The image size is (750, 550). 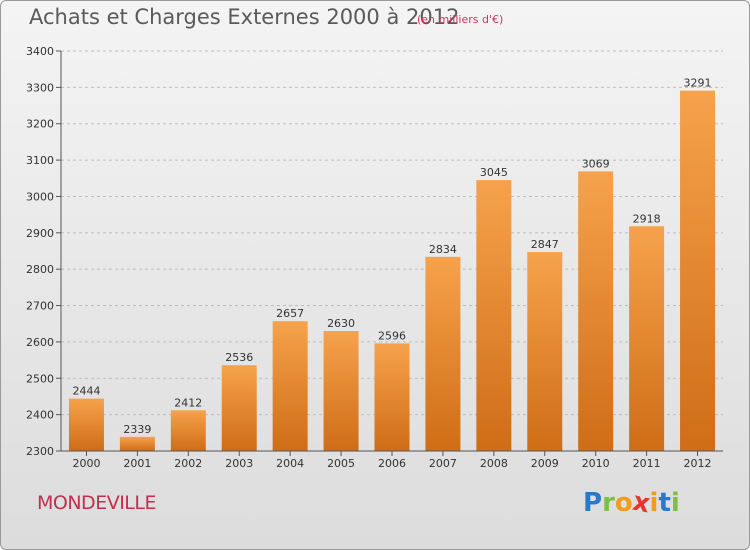 I want to click on y-tick-label: 3200, so click(x=40, y=124).